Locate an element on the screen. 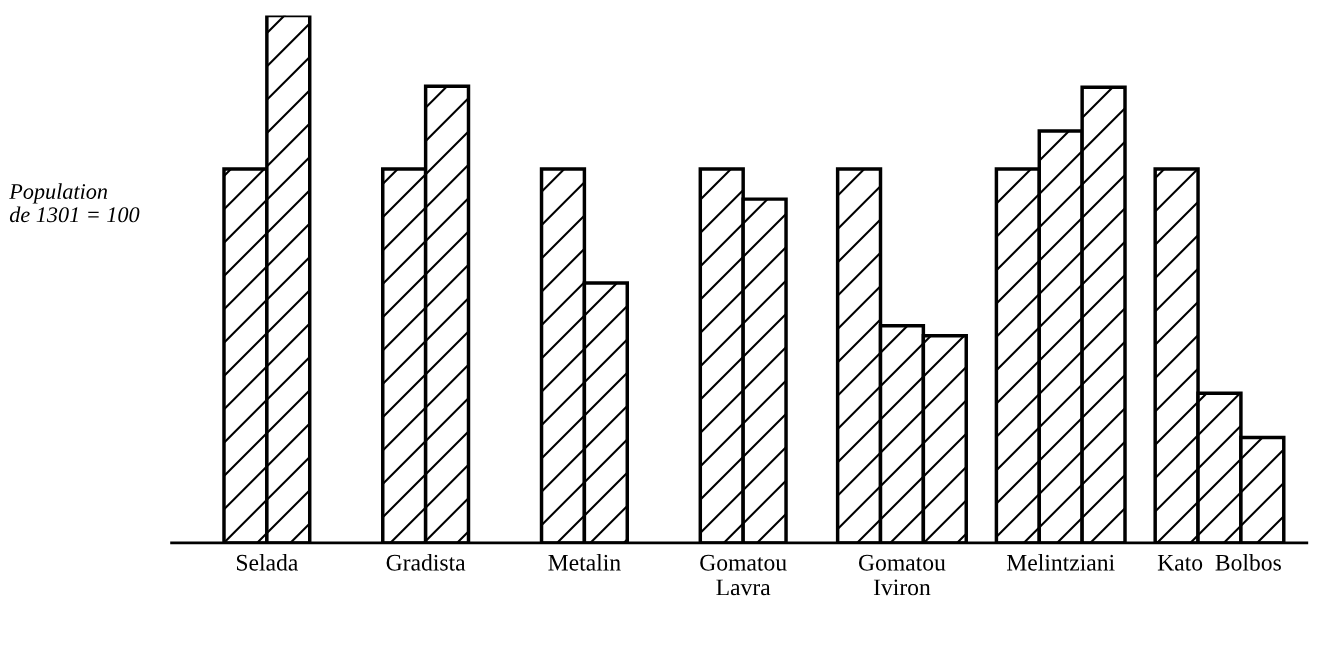 The width and height of the screenshot is (1320, 651). x-tick-label: Metalin is located at coordinates (584, 562).